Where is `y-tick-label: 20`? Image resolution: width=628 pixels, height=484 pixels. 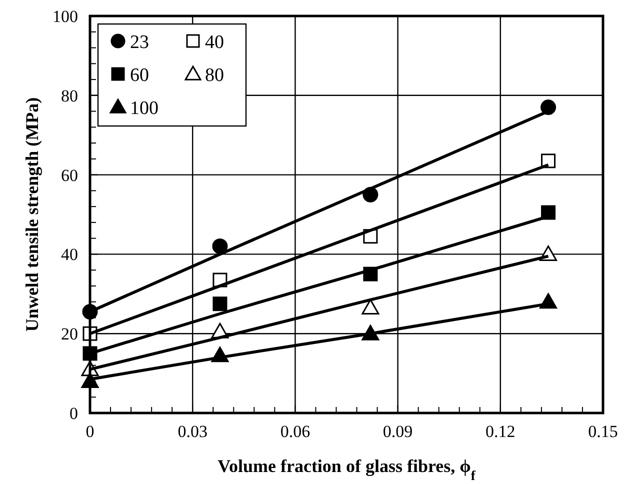
y-tick-label: 20 is located at coordinates (69, 334).